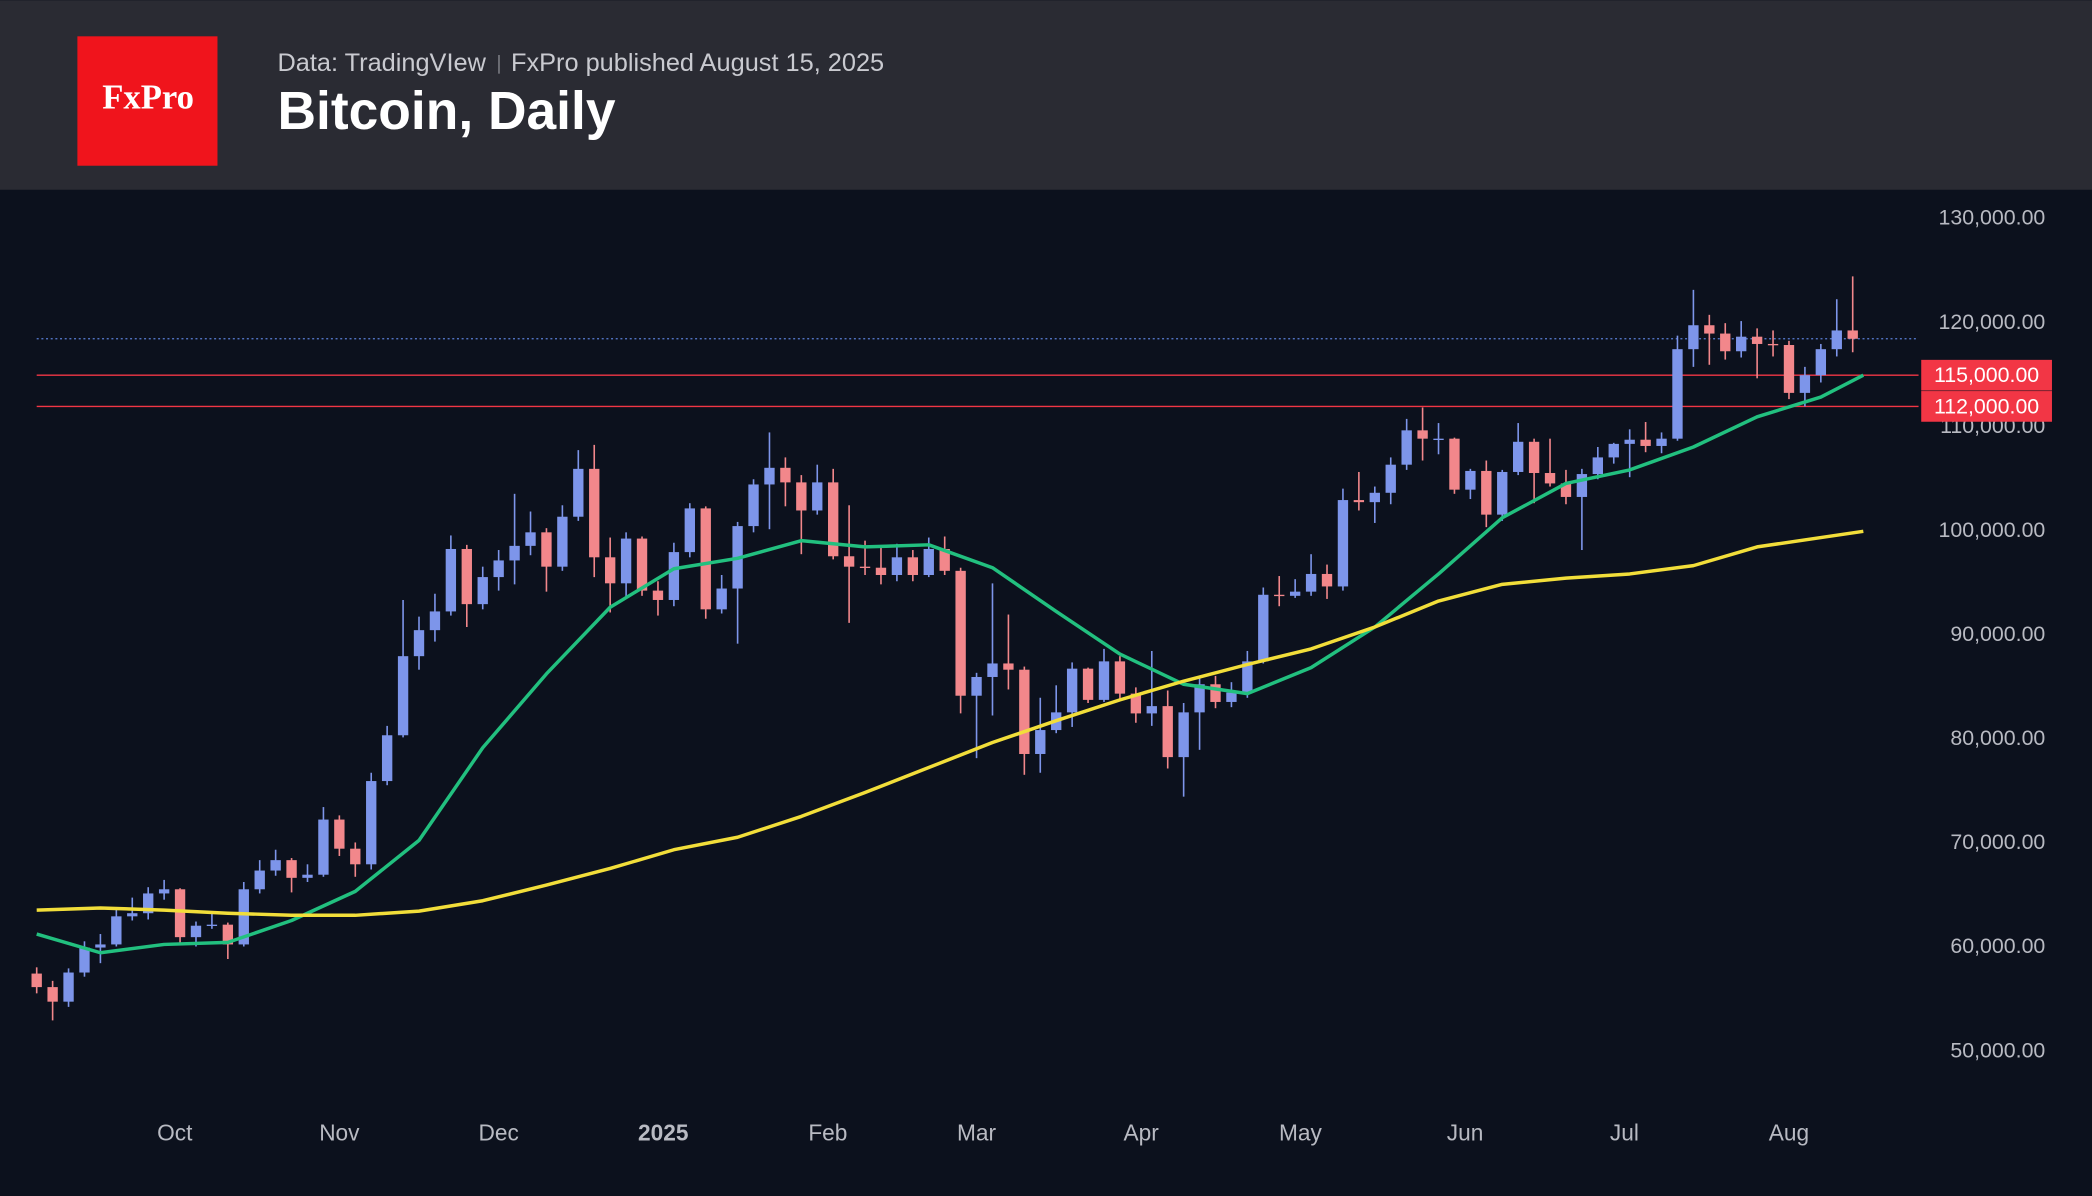 The width and height of the screenshot is (2092, 1196). I want to click on published-date: FxPro published August 15, 2025, so click(697, 63).